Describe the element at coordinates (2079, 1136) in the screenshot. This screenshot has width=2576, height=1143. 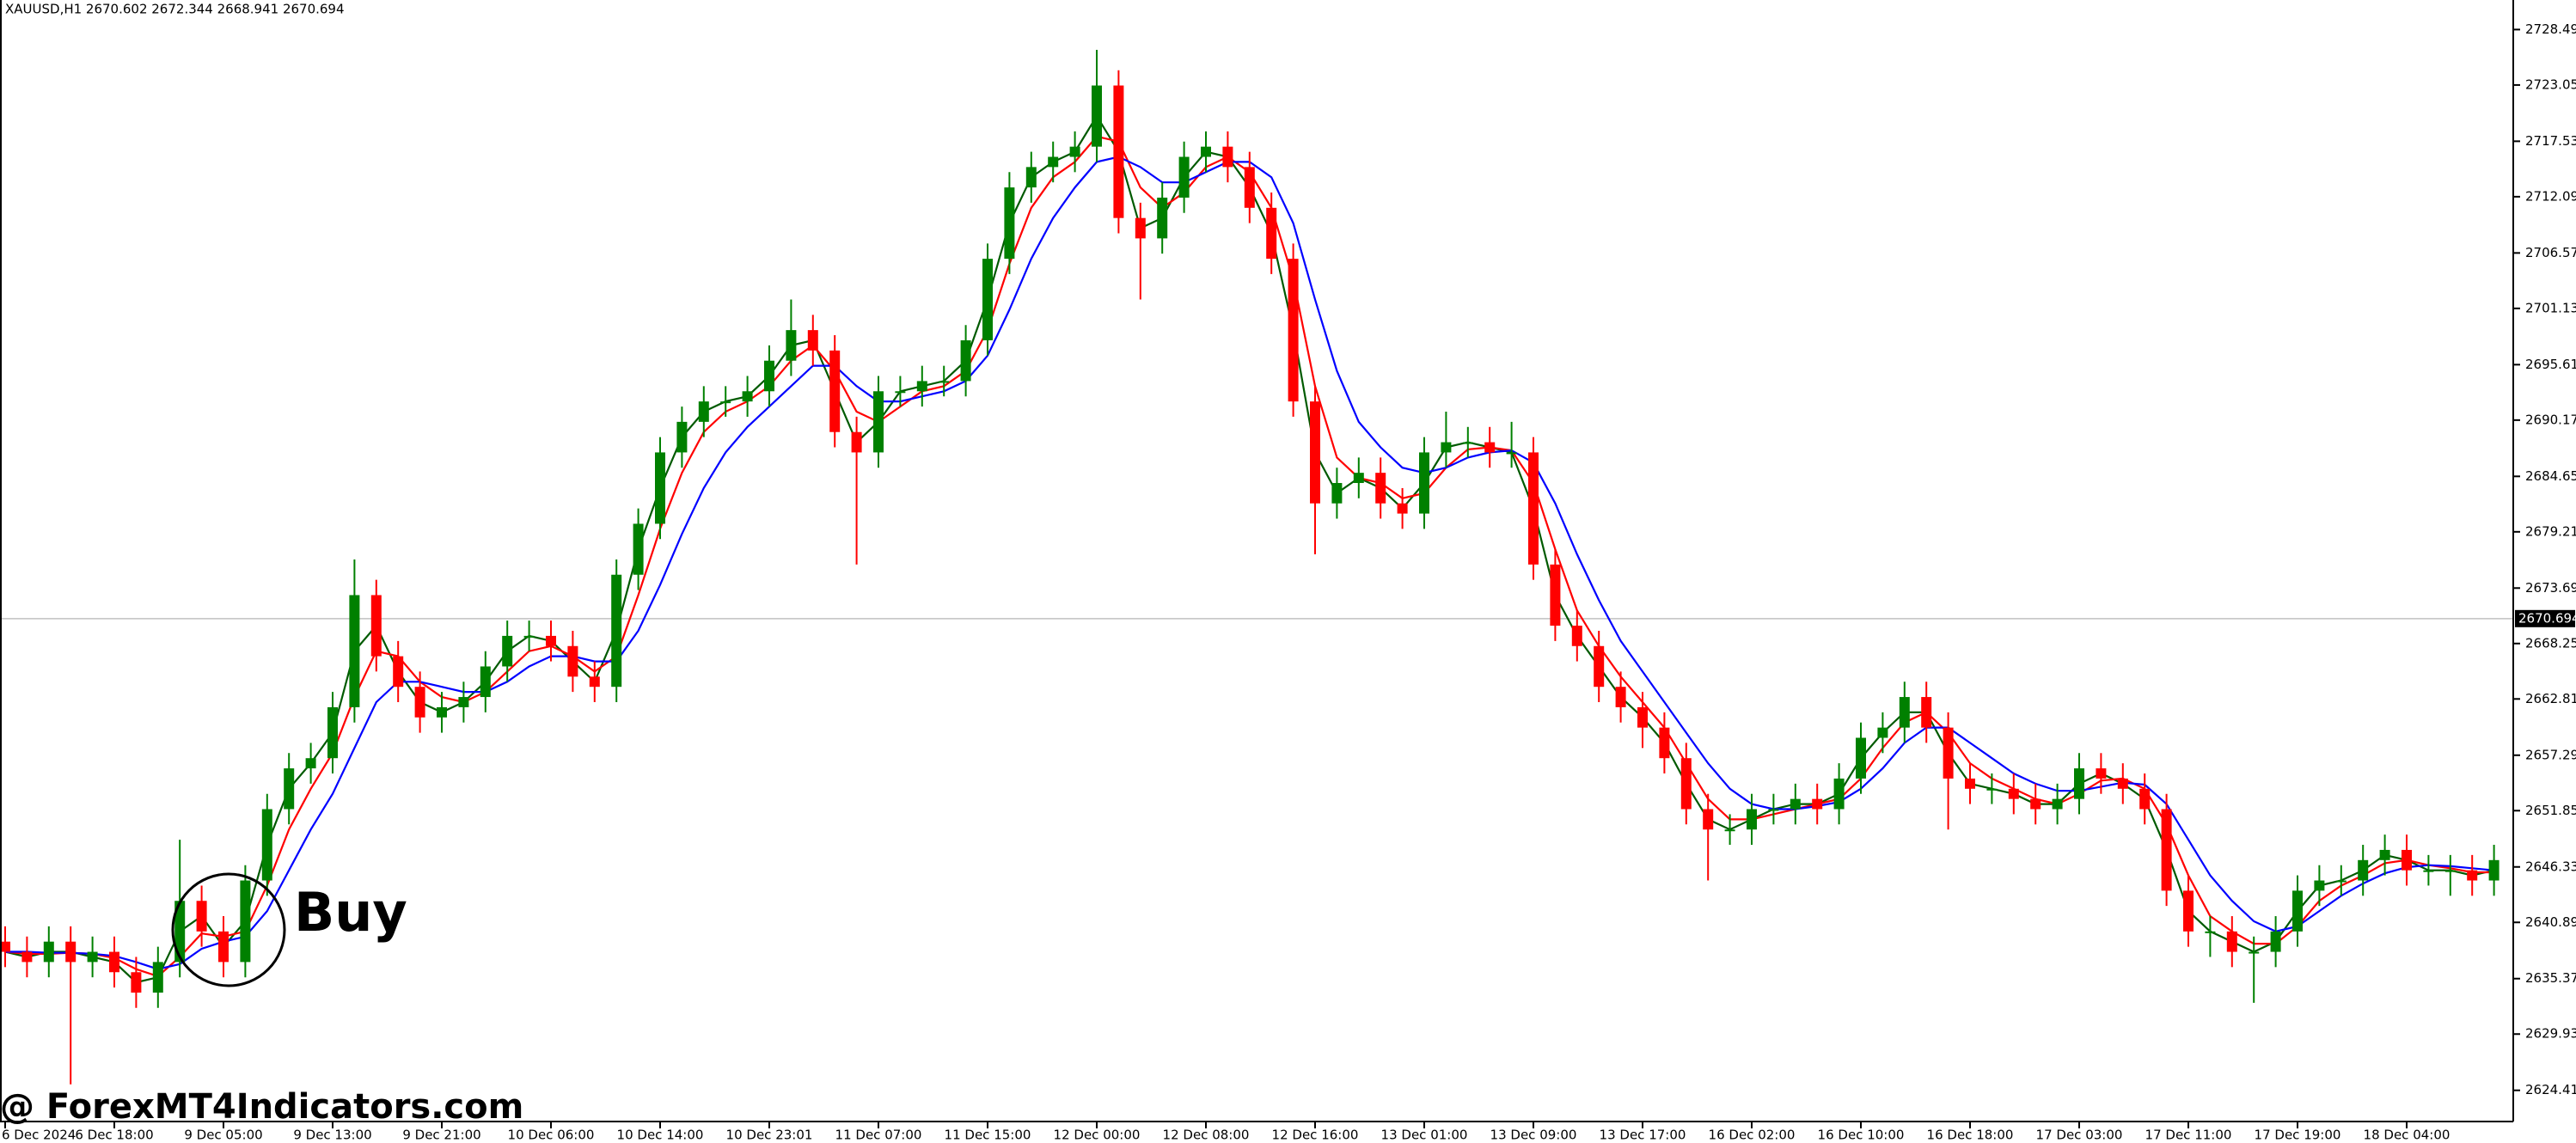
I see `x-tick-label: 17 Dec 03:00` at that location.